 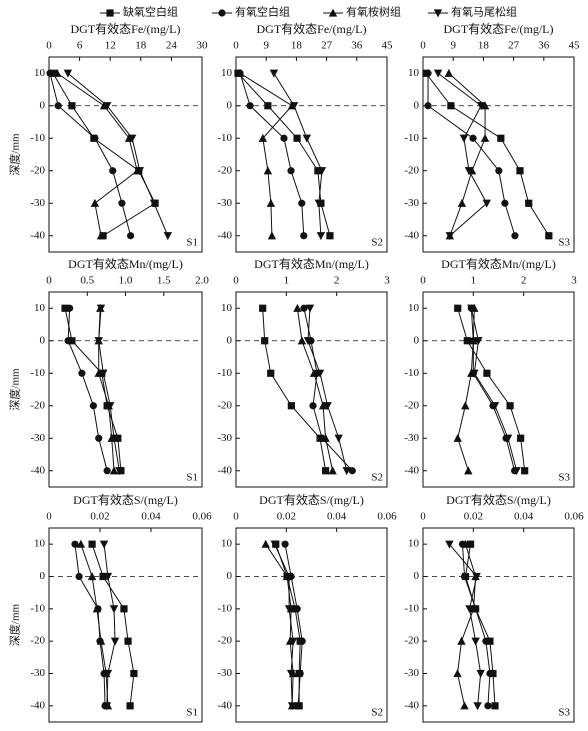 I want to click on panel-label: S1, so click(x=192, y=478).